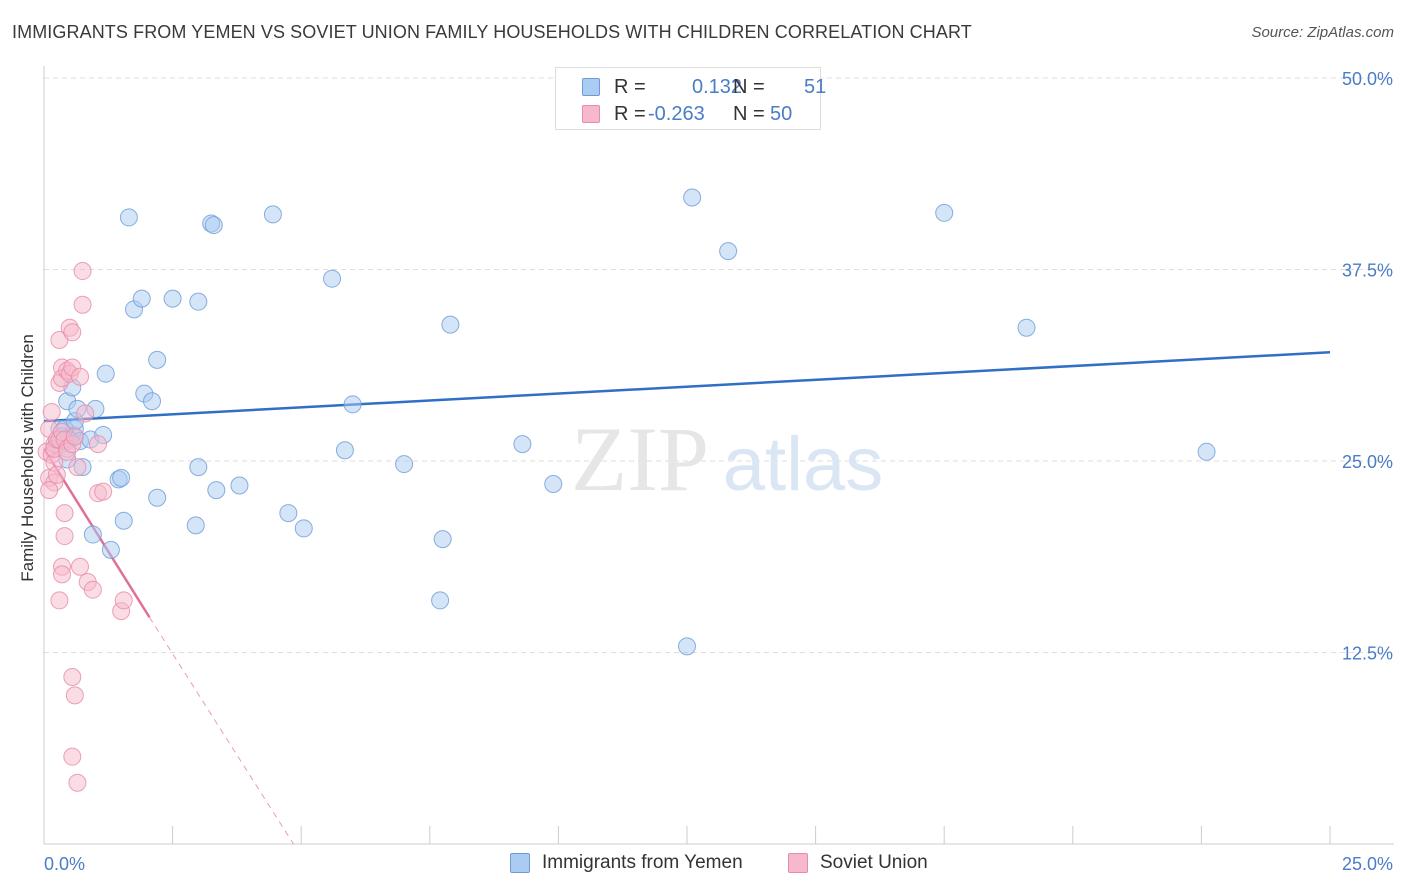  What do you see at coordinates (676, 114) in the screenshot?
I see `legend-r-value: -0.263` at bounding box center [676, 114].